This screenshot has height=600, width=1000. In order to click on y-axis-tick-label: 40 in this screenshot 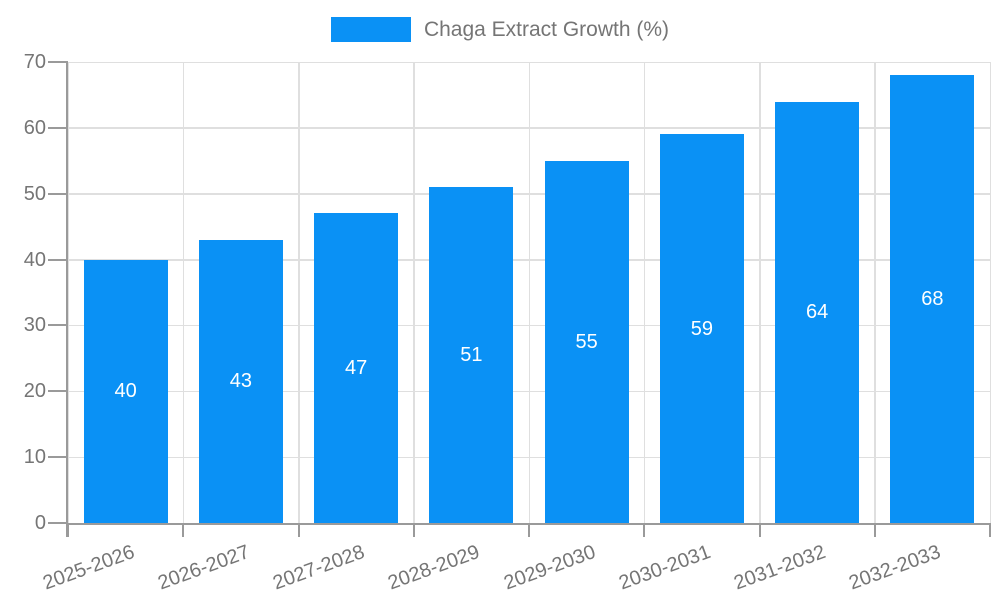, I will do `click(34, 259)`.